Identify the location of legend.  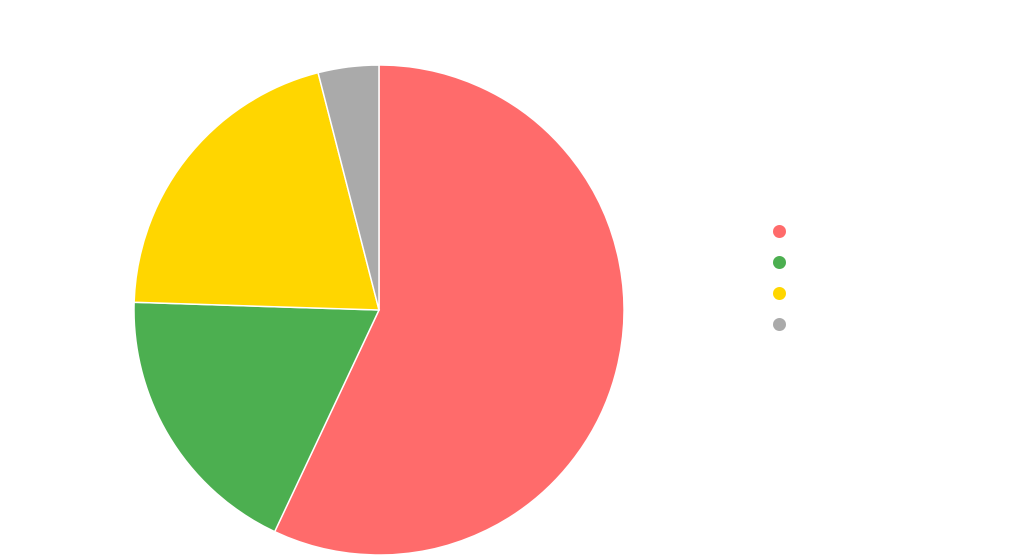
(791, 277).